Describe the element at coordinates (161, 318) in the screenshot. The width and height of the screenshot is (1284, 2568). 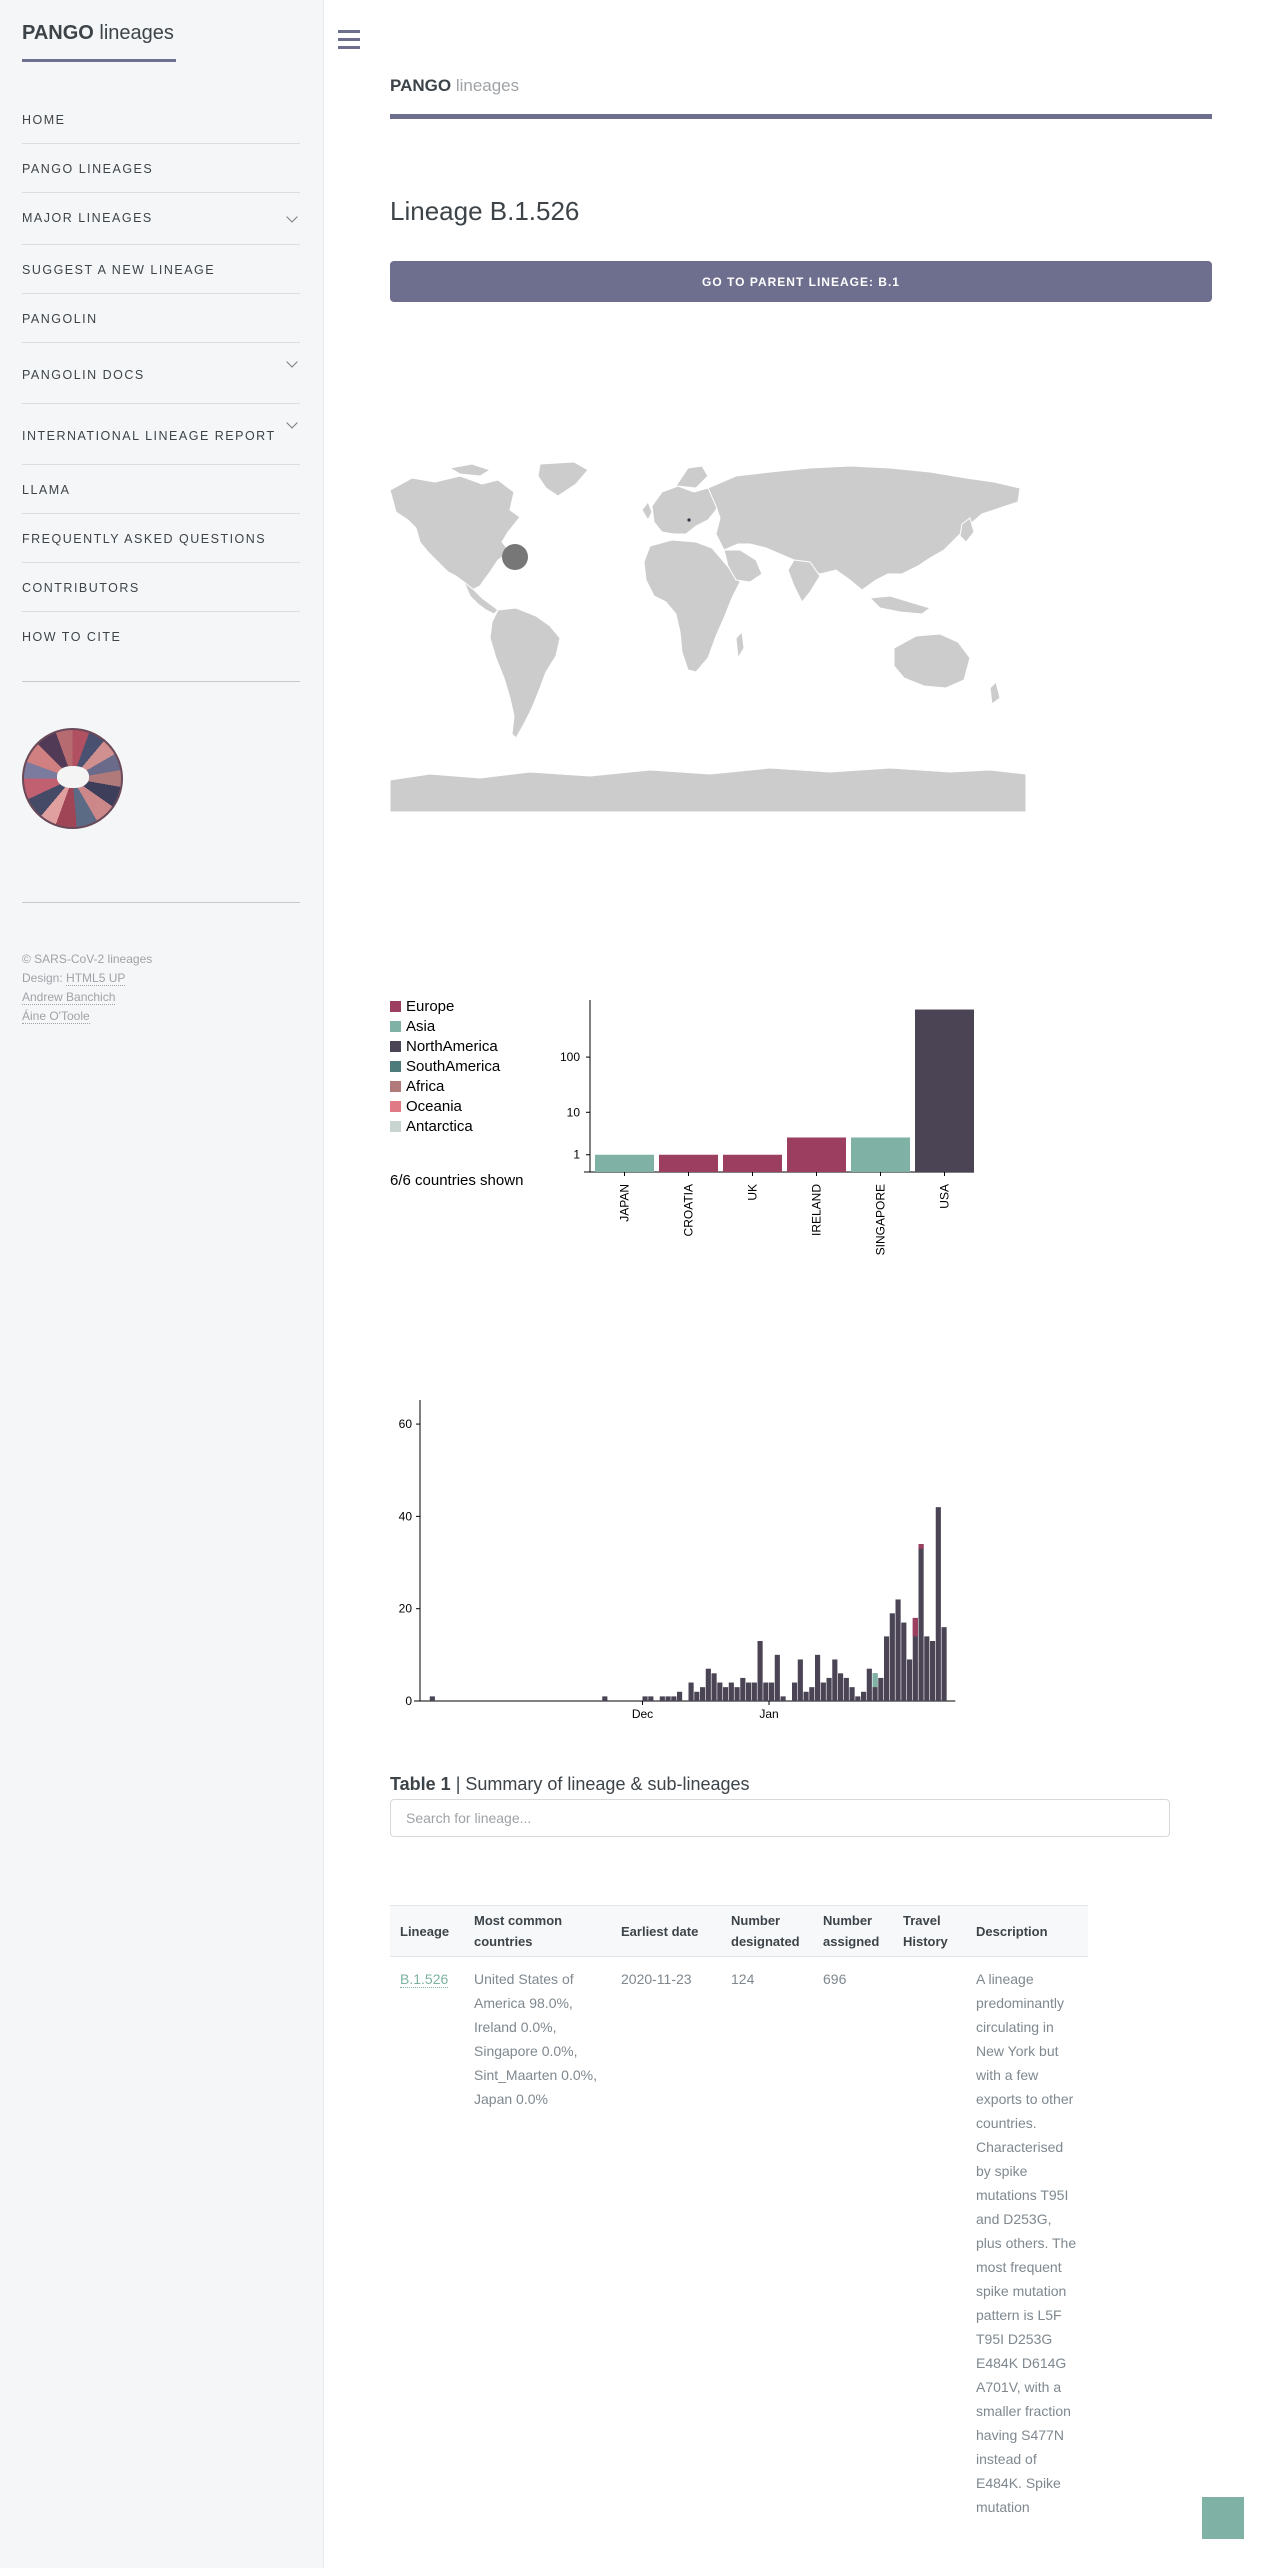
I see `menu-item-pangolin: PANGOLIN` at that location.